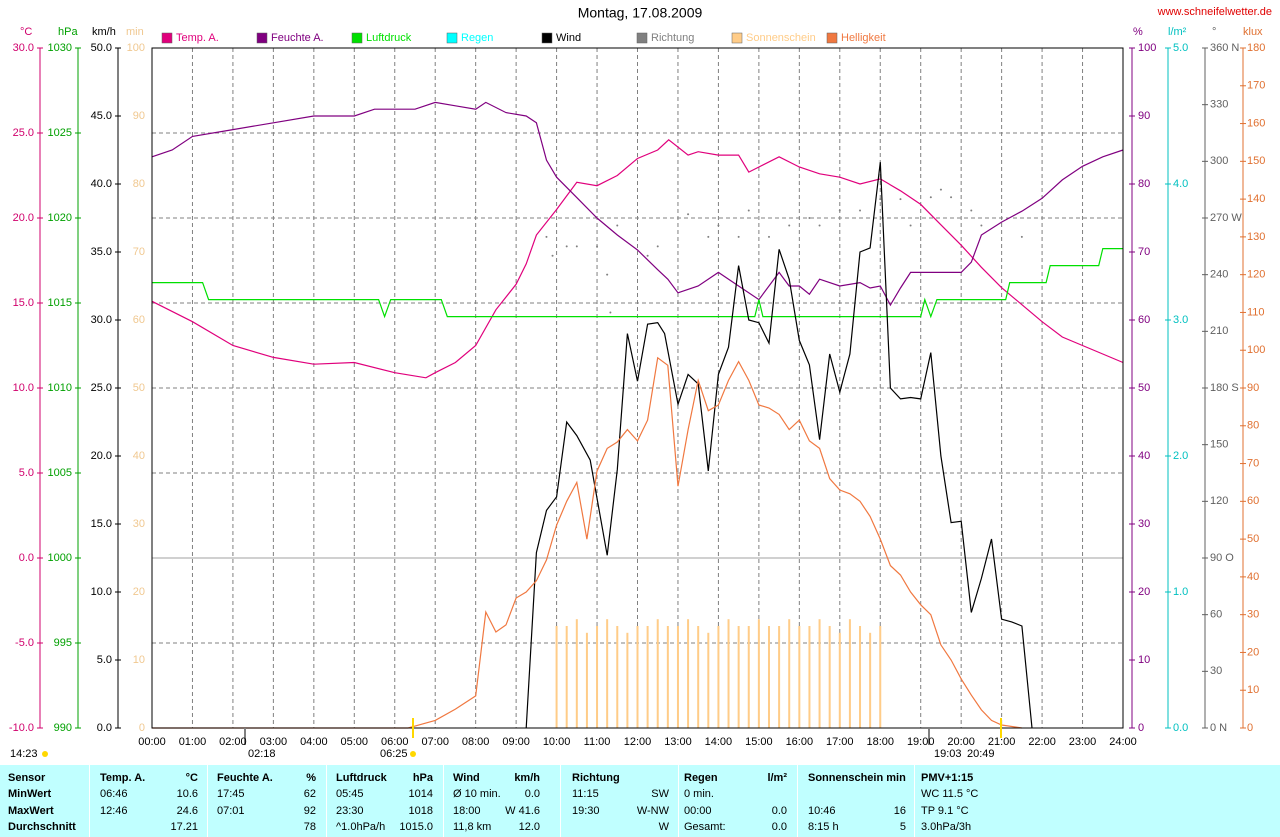 The image size is (1280, 837). I want to click on y-tick-label: 80, so click(1253, 426).